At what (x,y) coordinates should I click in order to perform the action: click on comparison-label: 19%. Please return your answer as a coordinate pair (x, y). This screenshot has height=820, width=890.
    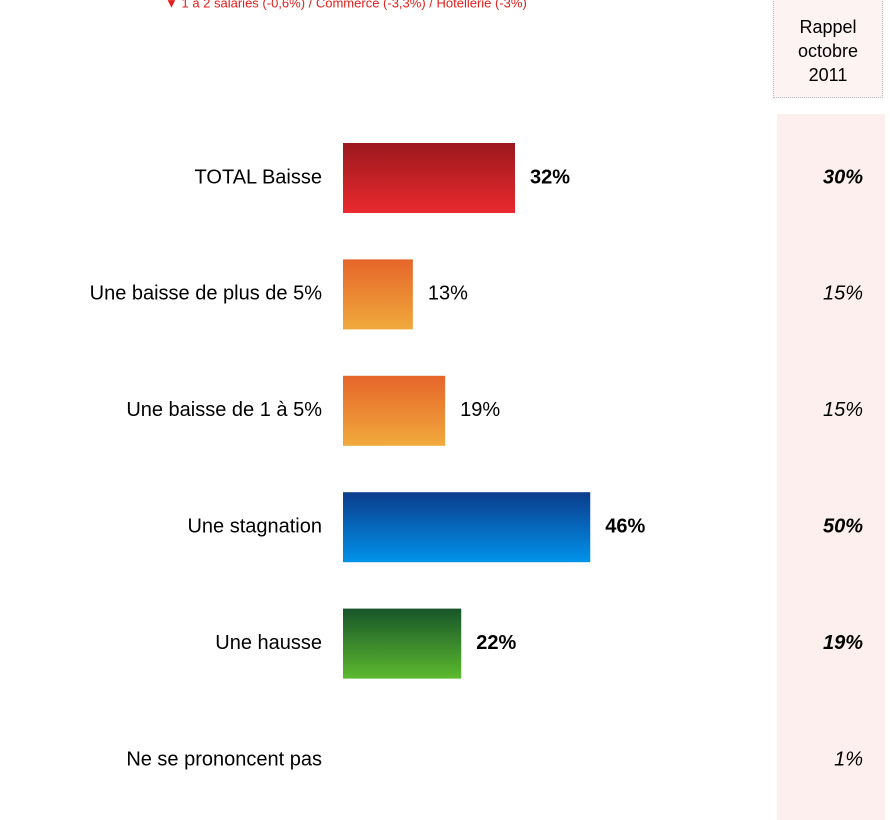
    Looking at the image, I should click on (843, 643).